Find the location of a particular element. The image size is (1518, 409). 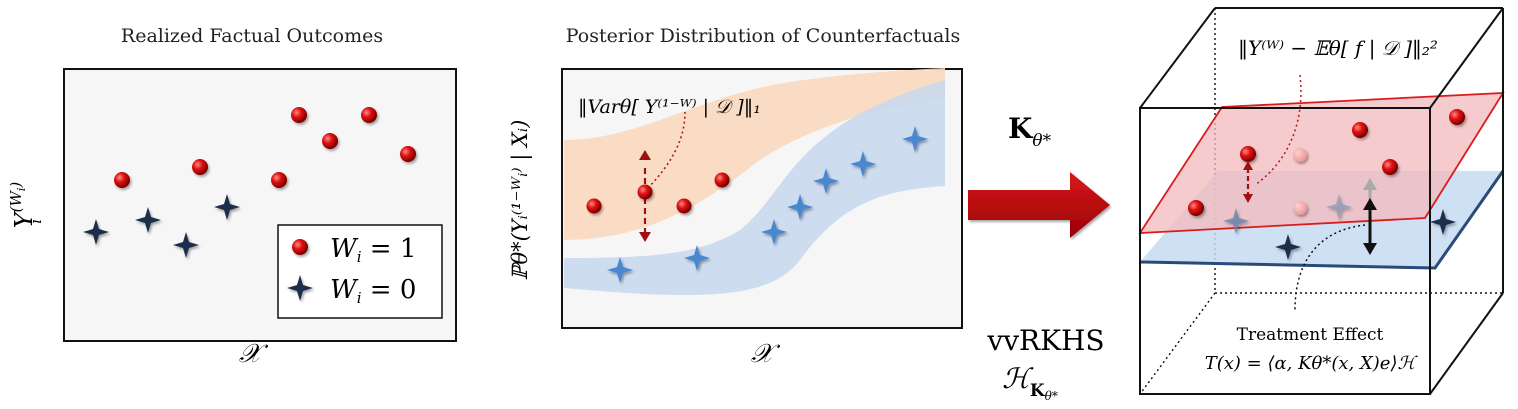

svg-text: Y(Wi)i is located at coordinates (26, 205).